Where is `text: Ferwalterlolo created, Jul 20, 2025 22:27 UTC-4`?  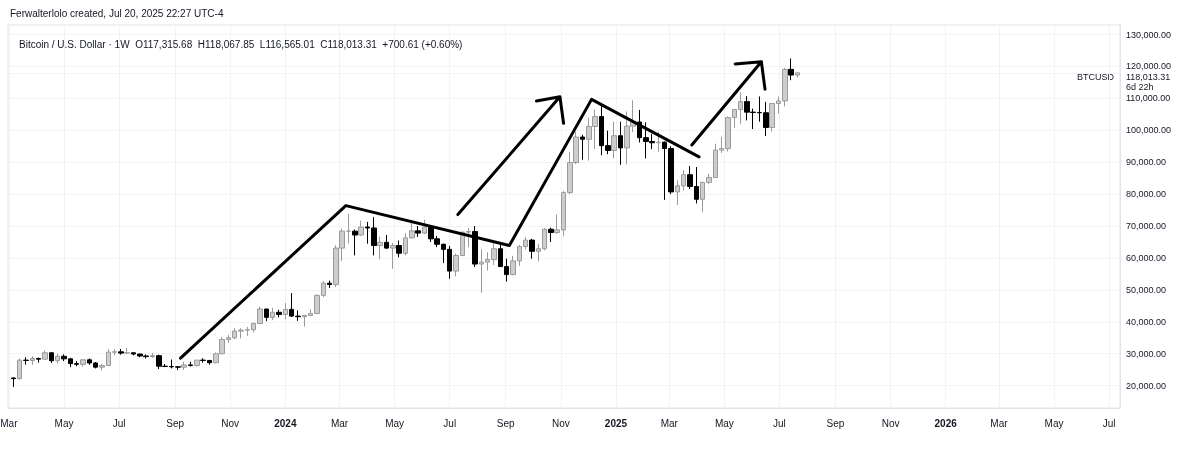
text: Ferwalterlolo created, Jul 20, 2025 22:27 UTC-4 is located at coordinates (117, 13).